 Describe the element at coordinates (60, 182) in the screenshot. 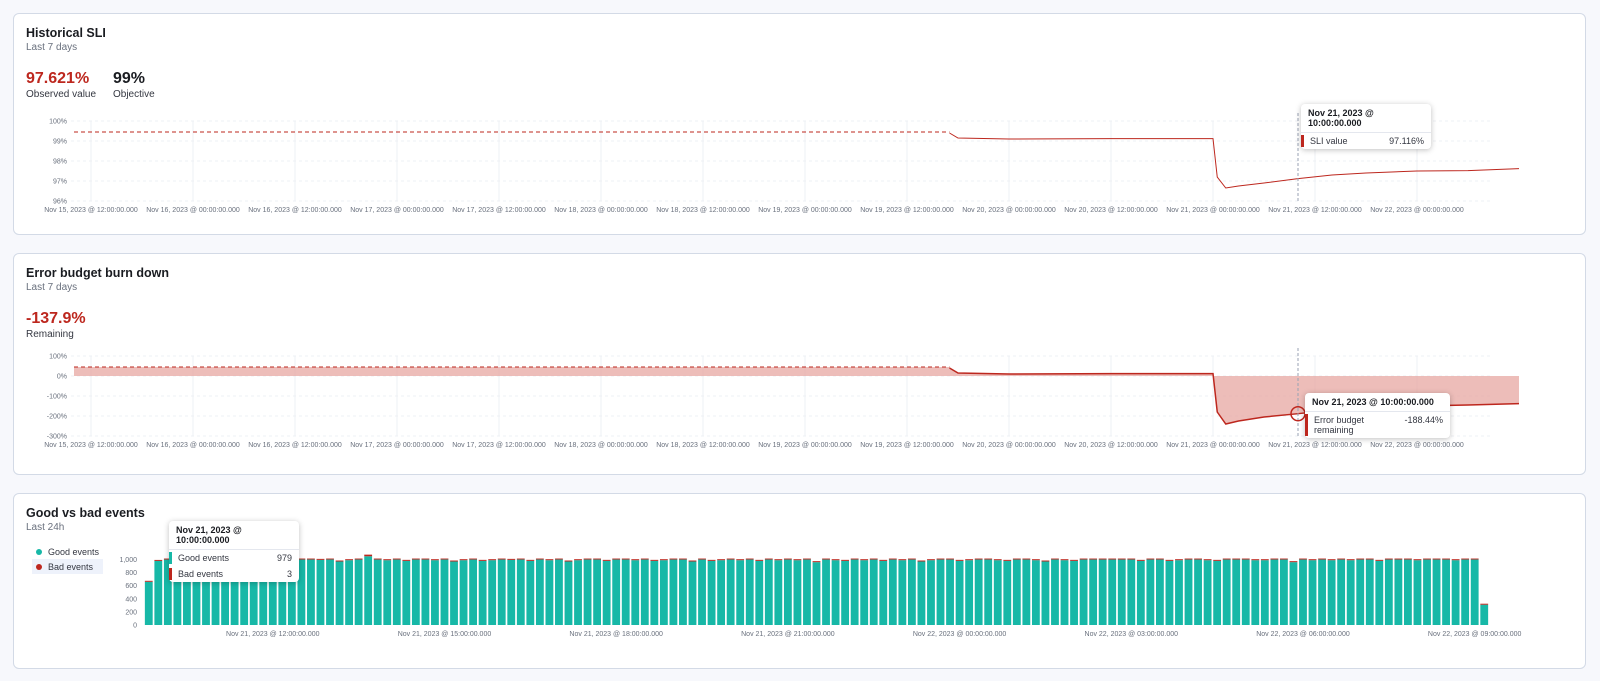

I see `y-tick-label: 97%` at that location.